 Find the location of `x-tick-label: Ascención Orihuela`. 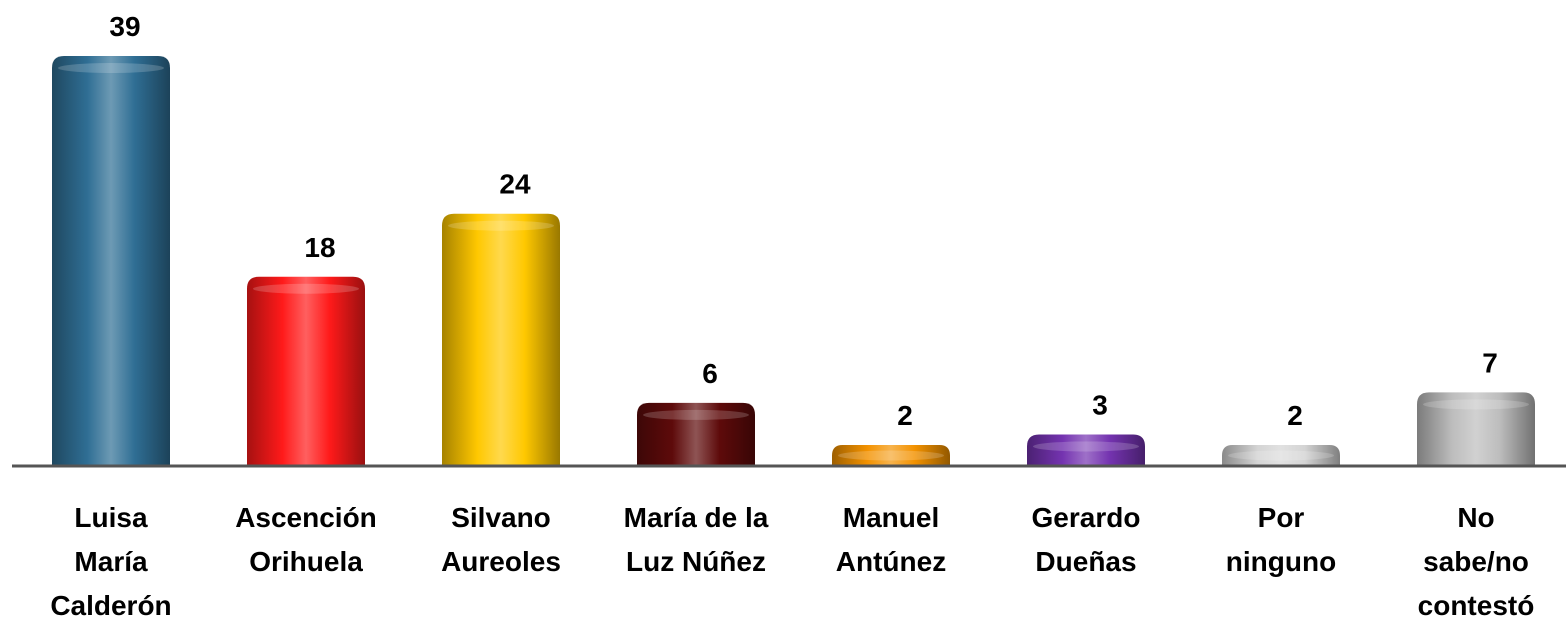

x-tick-label: Ascención Orihuela is located at coordinates (306, 539).